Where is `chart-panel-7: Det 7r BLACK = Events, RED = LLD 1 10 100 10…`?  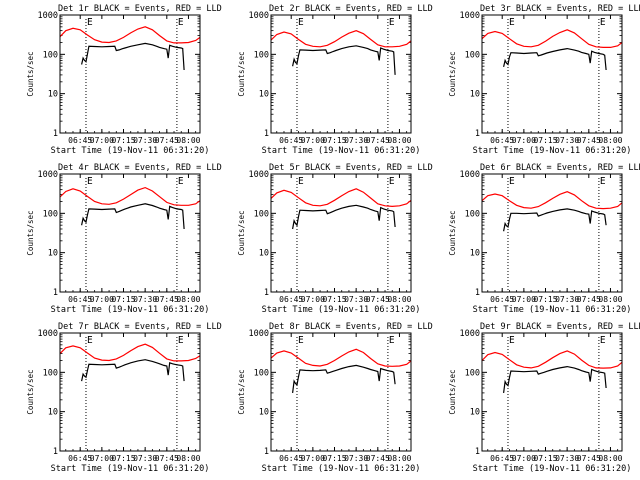
chart-panel-7: Det 7r BLACK = Events, RED = LLD 1 10 100 10… is located at coordinates (124, 398).